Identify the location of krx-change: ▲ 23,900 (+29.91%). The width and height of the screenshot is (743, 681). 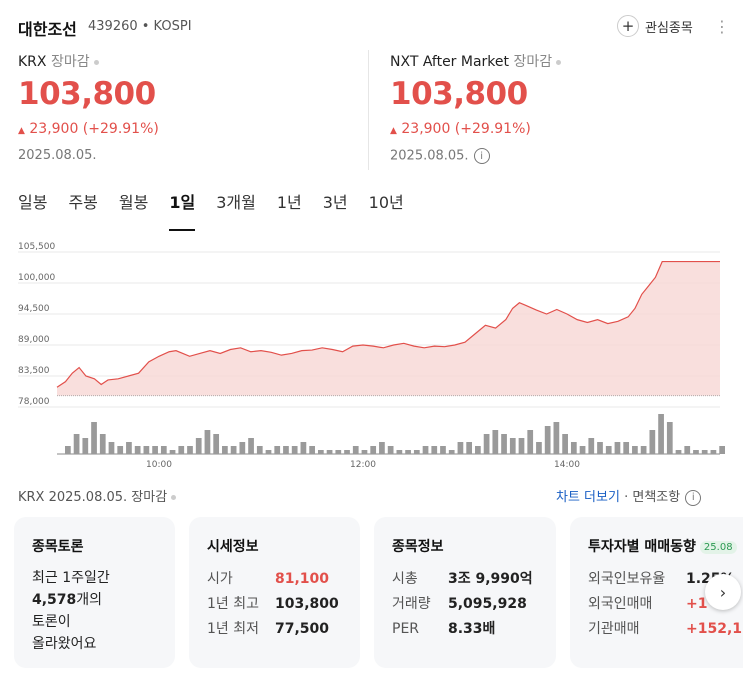
(88, 129).